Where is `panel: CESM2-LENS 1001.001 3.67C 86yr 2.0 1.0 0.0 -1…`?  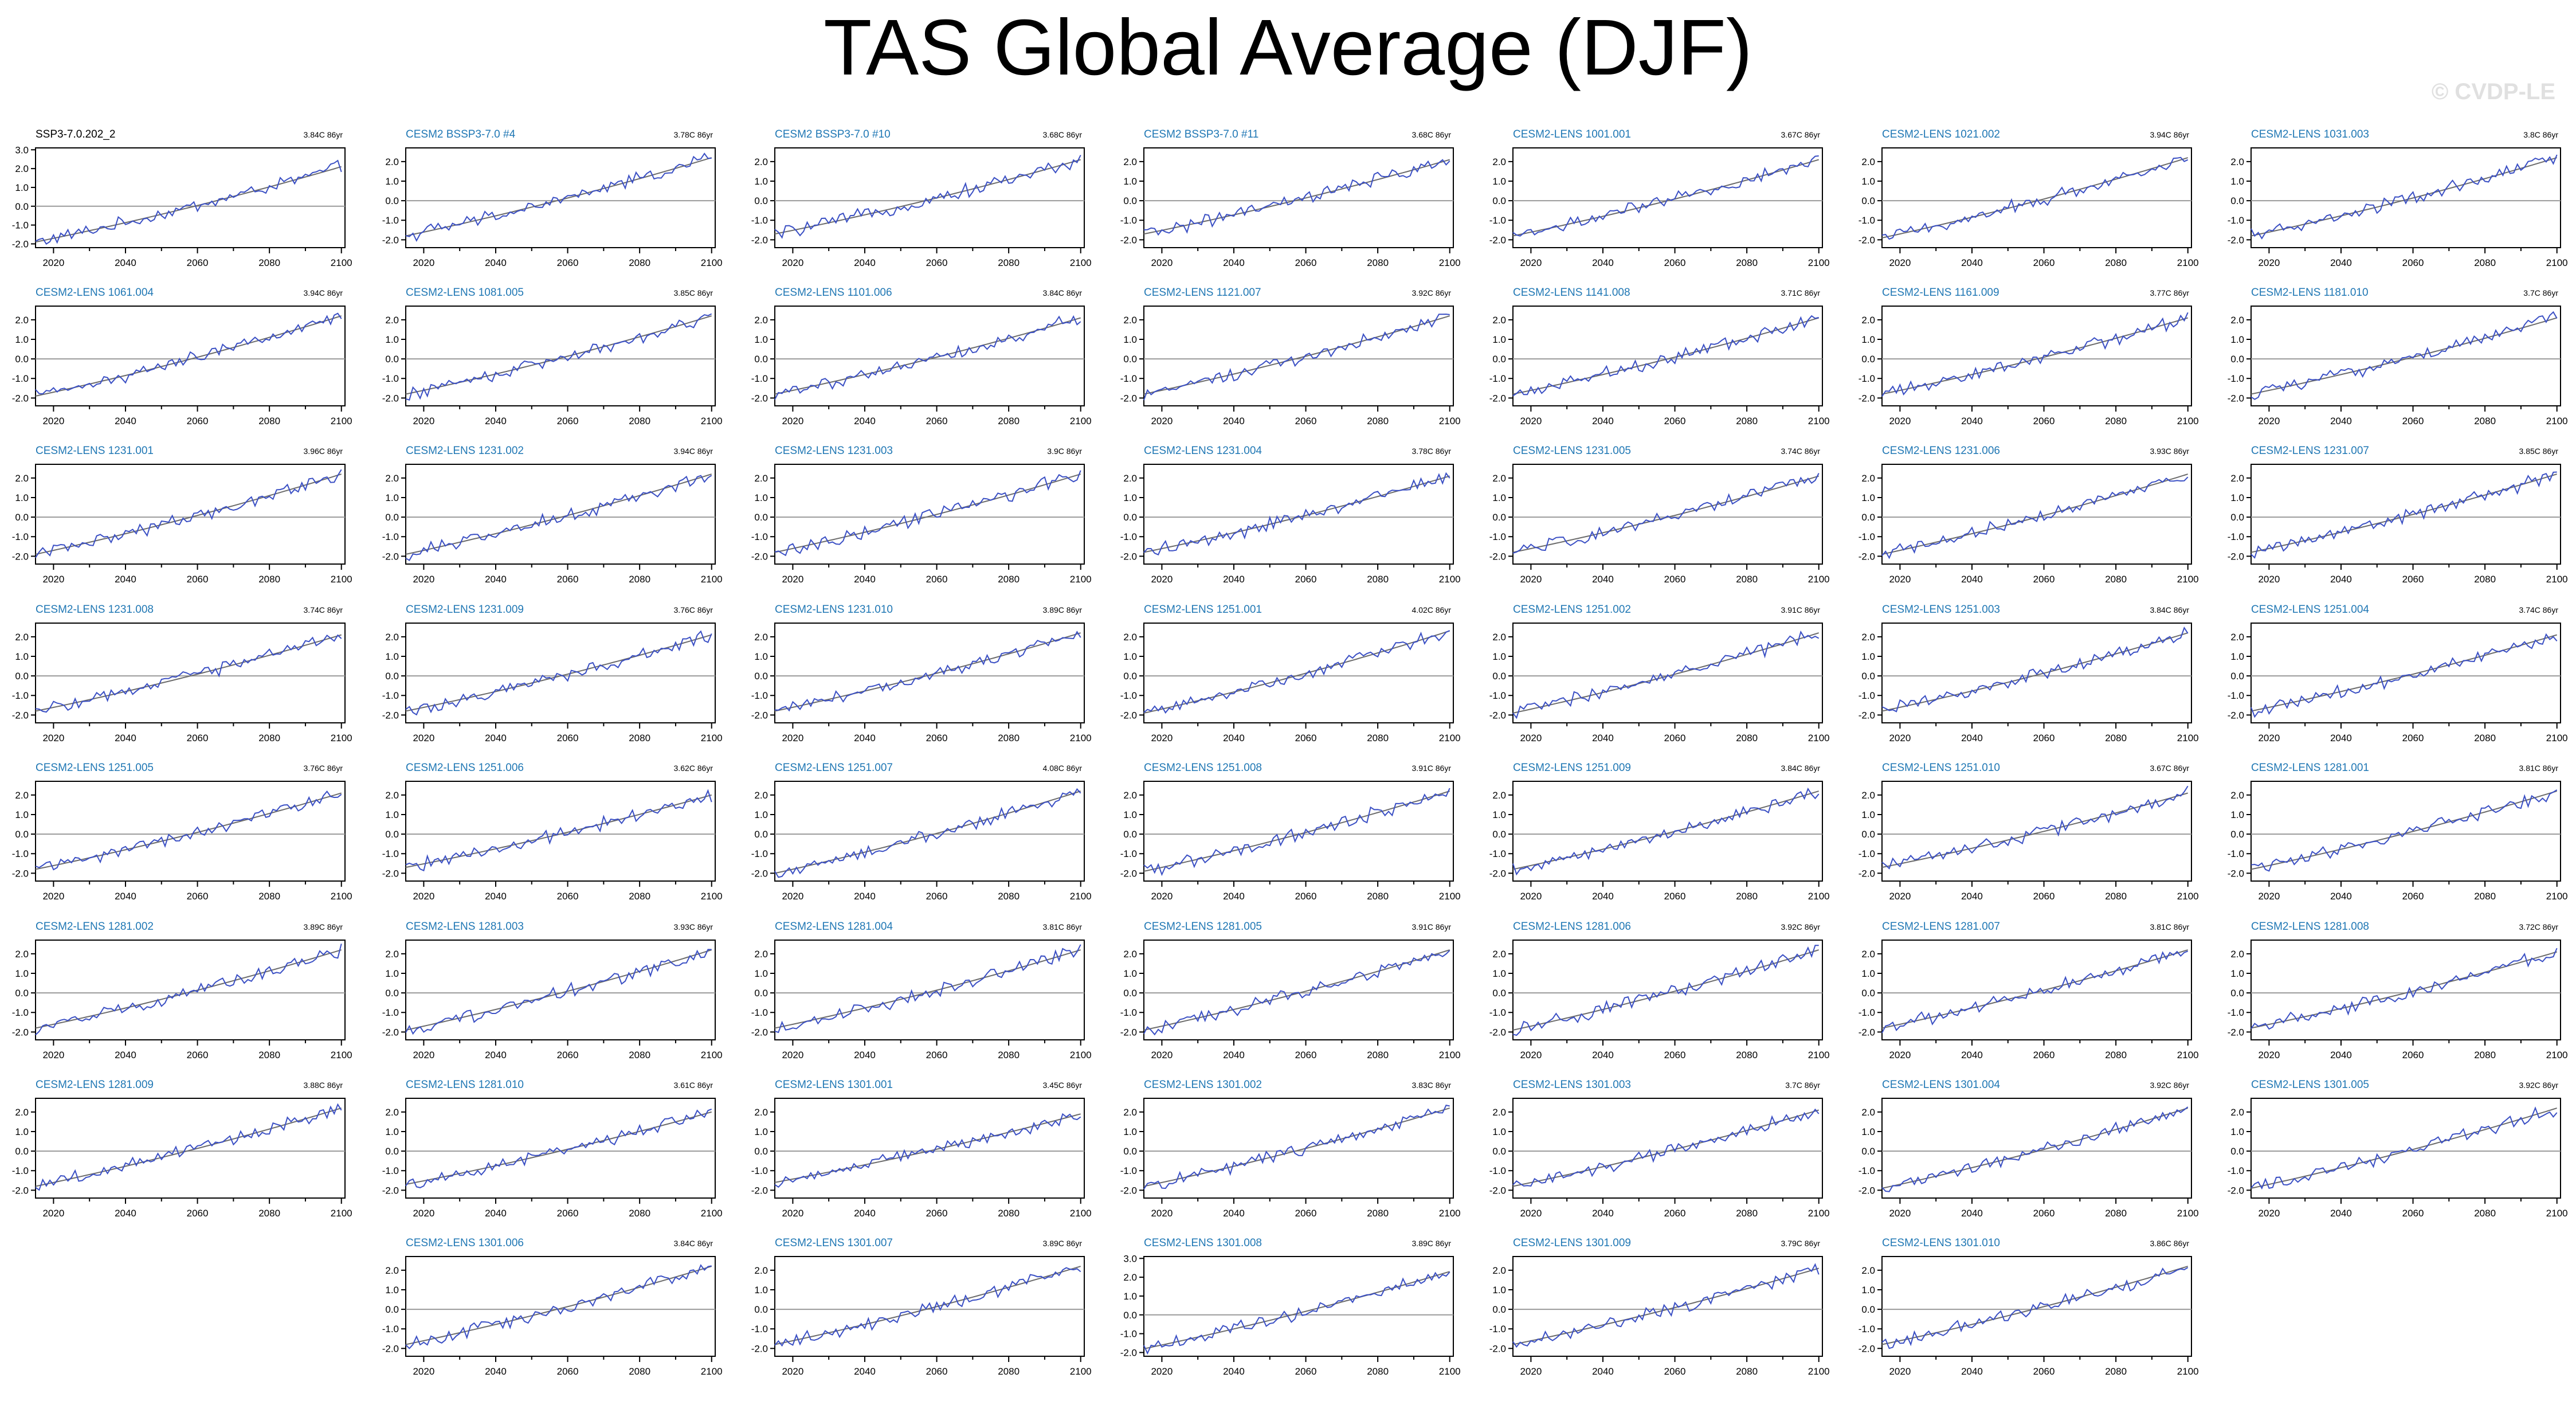
panel: CESM2-LENS 1001.001 3.67C 86yr 2.0 1.0 0.0 -1… is located at coordinates (1659, 198).